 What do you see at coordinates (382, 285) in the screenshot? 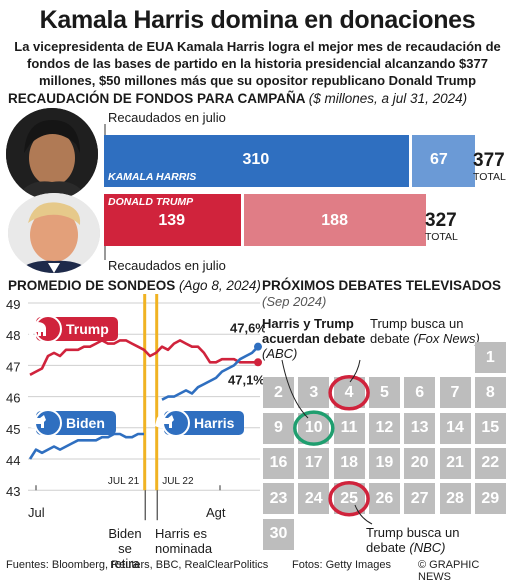
I see `debates-title: PRÓXIMOS DEBATES TELEVISADOS` at bounding box center [382, 285].